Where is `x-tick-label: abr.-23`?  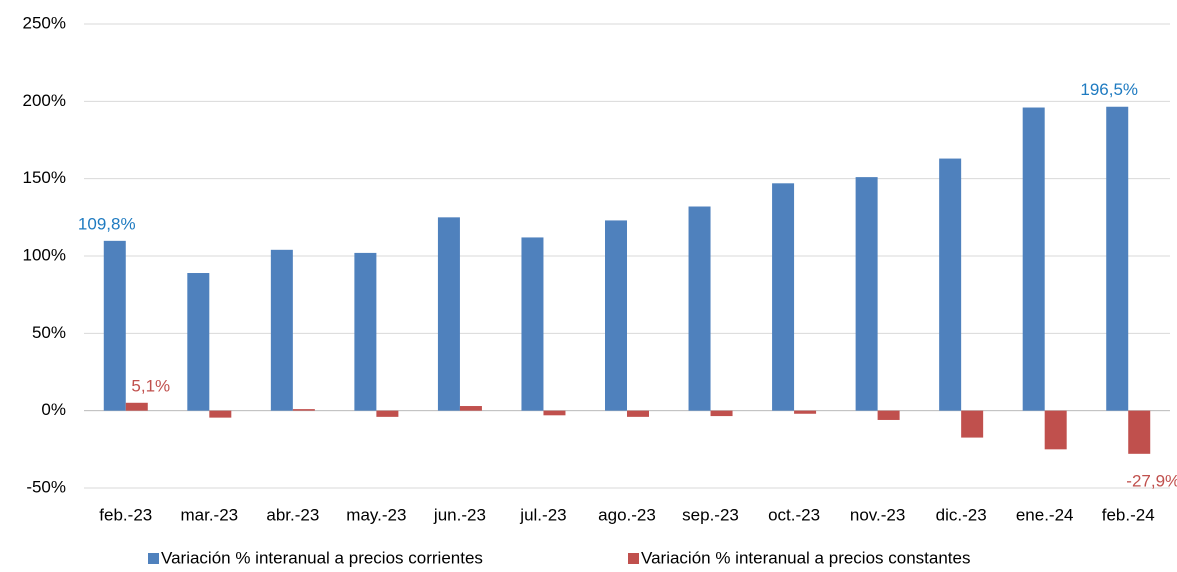
x-tick-label: abr.-23 is located at coordinates (292, 514).